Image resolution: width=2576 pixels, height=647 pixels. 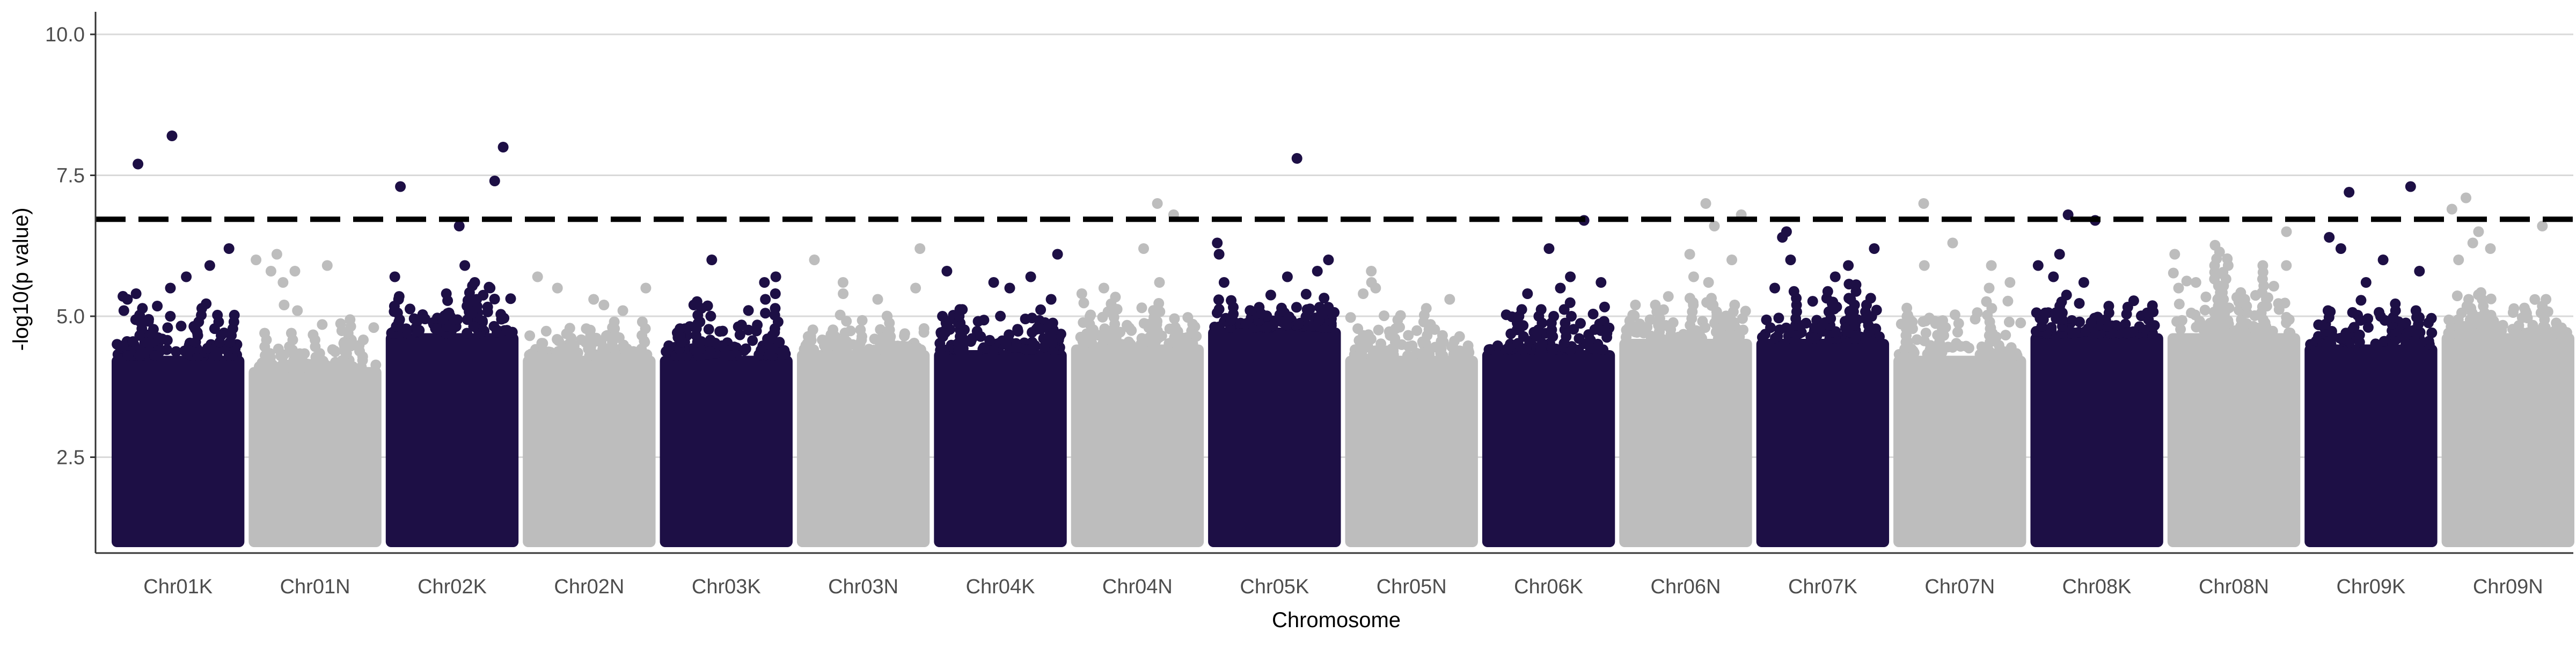 I want to click on chromosome-Chr08N, so click(x=2234, y=386).